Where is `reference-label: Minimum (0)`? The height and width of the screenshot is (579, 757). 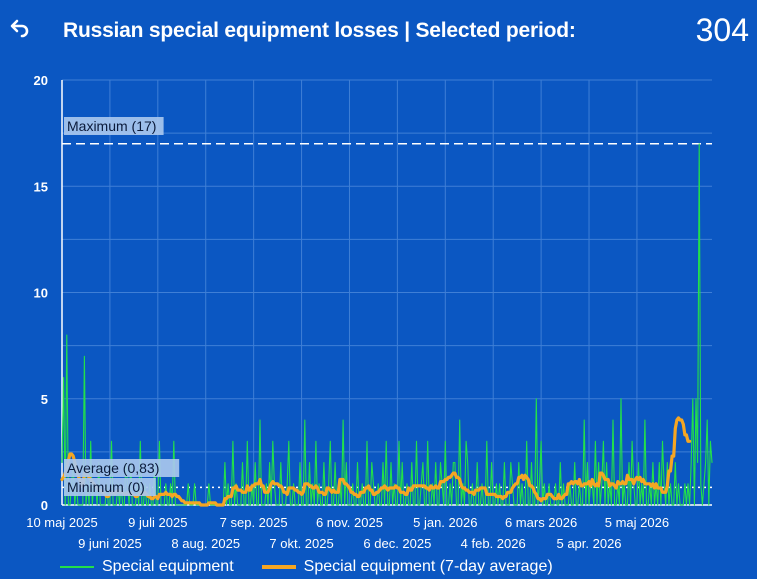
reference-label: Minimum (0) is located at coordinates (106, 487).